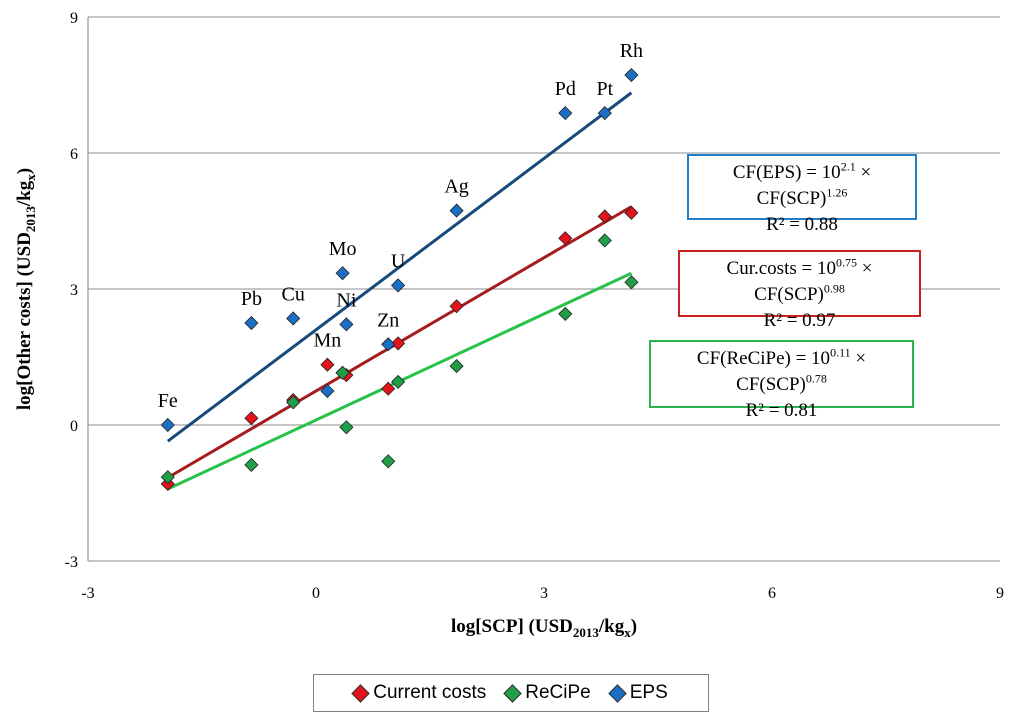 The image size is (1024, 723). I want to click on element-label: U, so click(398, 261).